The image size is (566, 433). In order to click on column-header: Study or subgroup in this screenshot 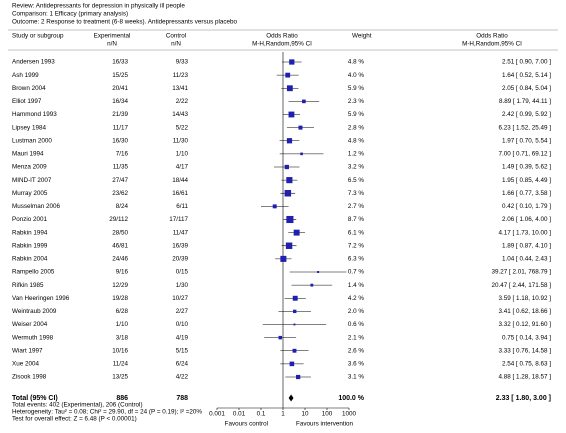, I will do `click(38, 36)`.